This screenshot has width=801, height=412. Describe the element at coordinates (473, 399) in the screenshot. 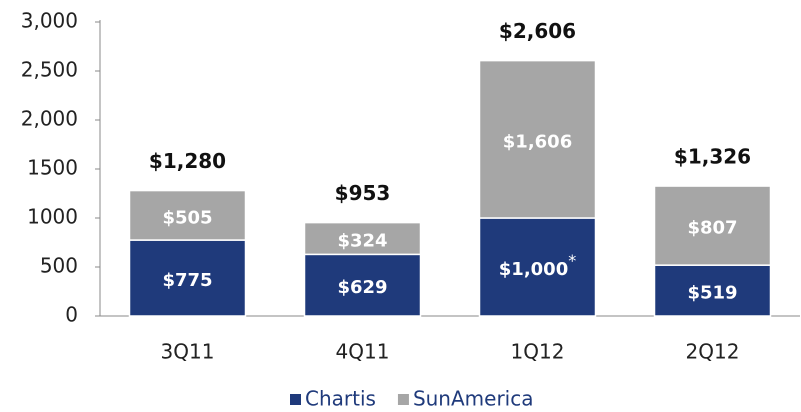

I see `legend-label: SunAmerica` at that location.